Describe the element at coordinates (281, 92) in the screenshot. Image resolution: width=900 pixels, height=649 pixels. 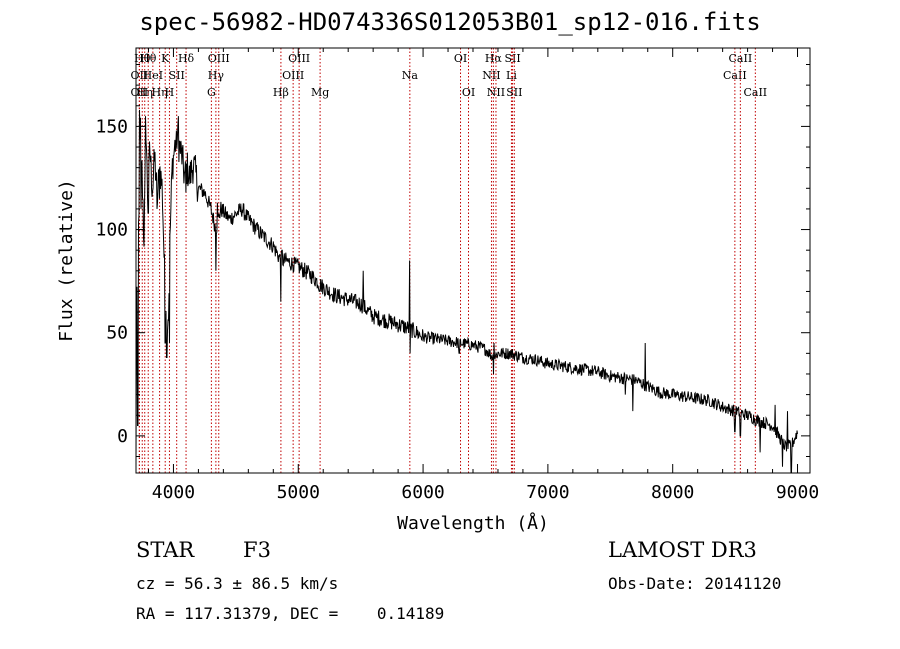
I see `spectral-line-label: Hβ` at that location.